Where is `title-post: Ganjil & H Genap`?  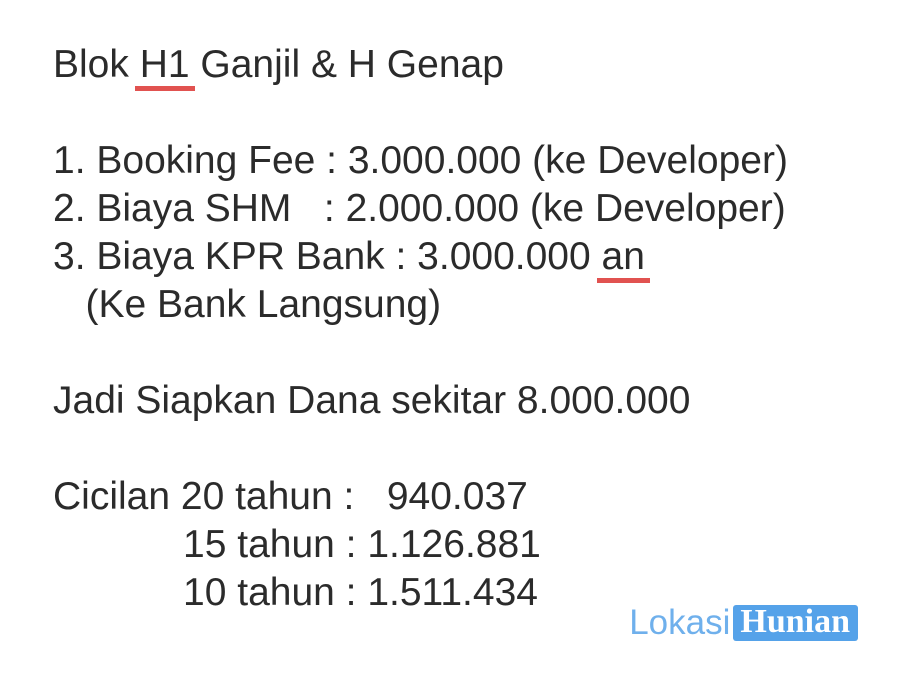
title-post: Ganjil & H Genap is located at coordinates (346, 64).